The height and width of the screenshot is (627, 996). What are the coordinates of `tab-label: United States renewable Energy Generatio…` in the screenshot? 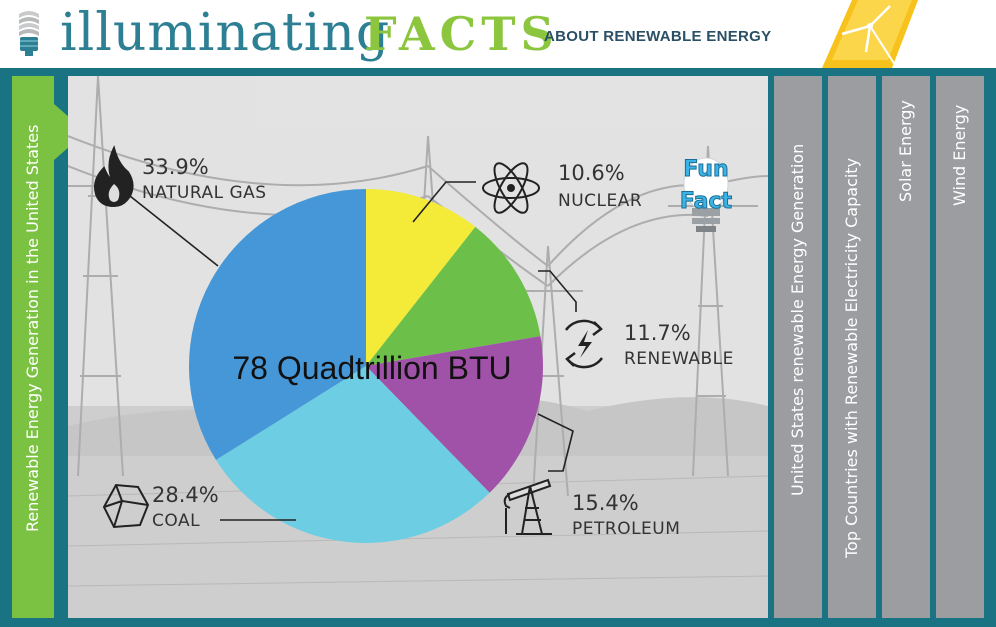 It's located at (797, 319).